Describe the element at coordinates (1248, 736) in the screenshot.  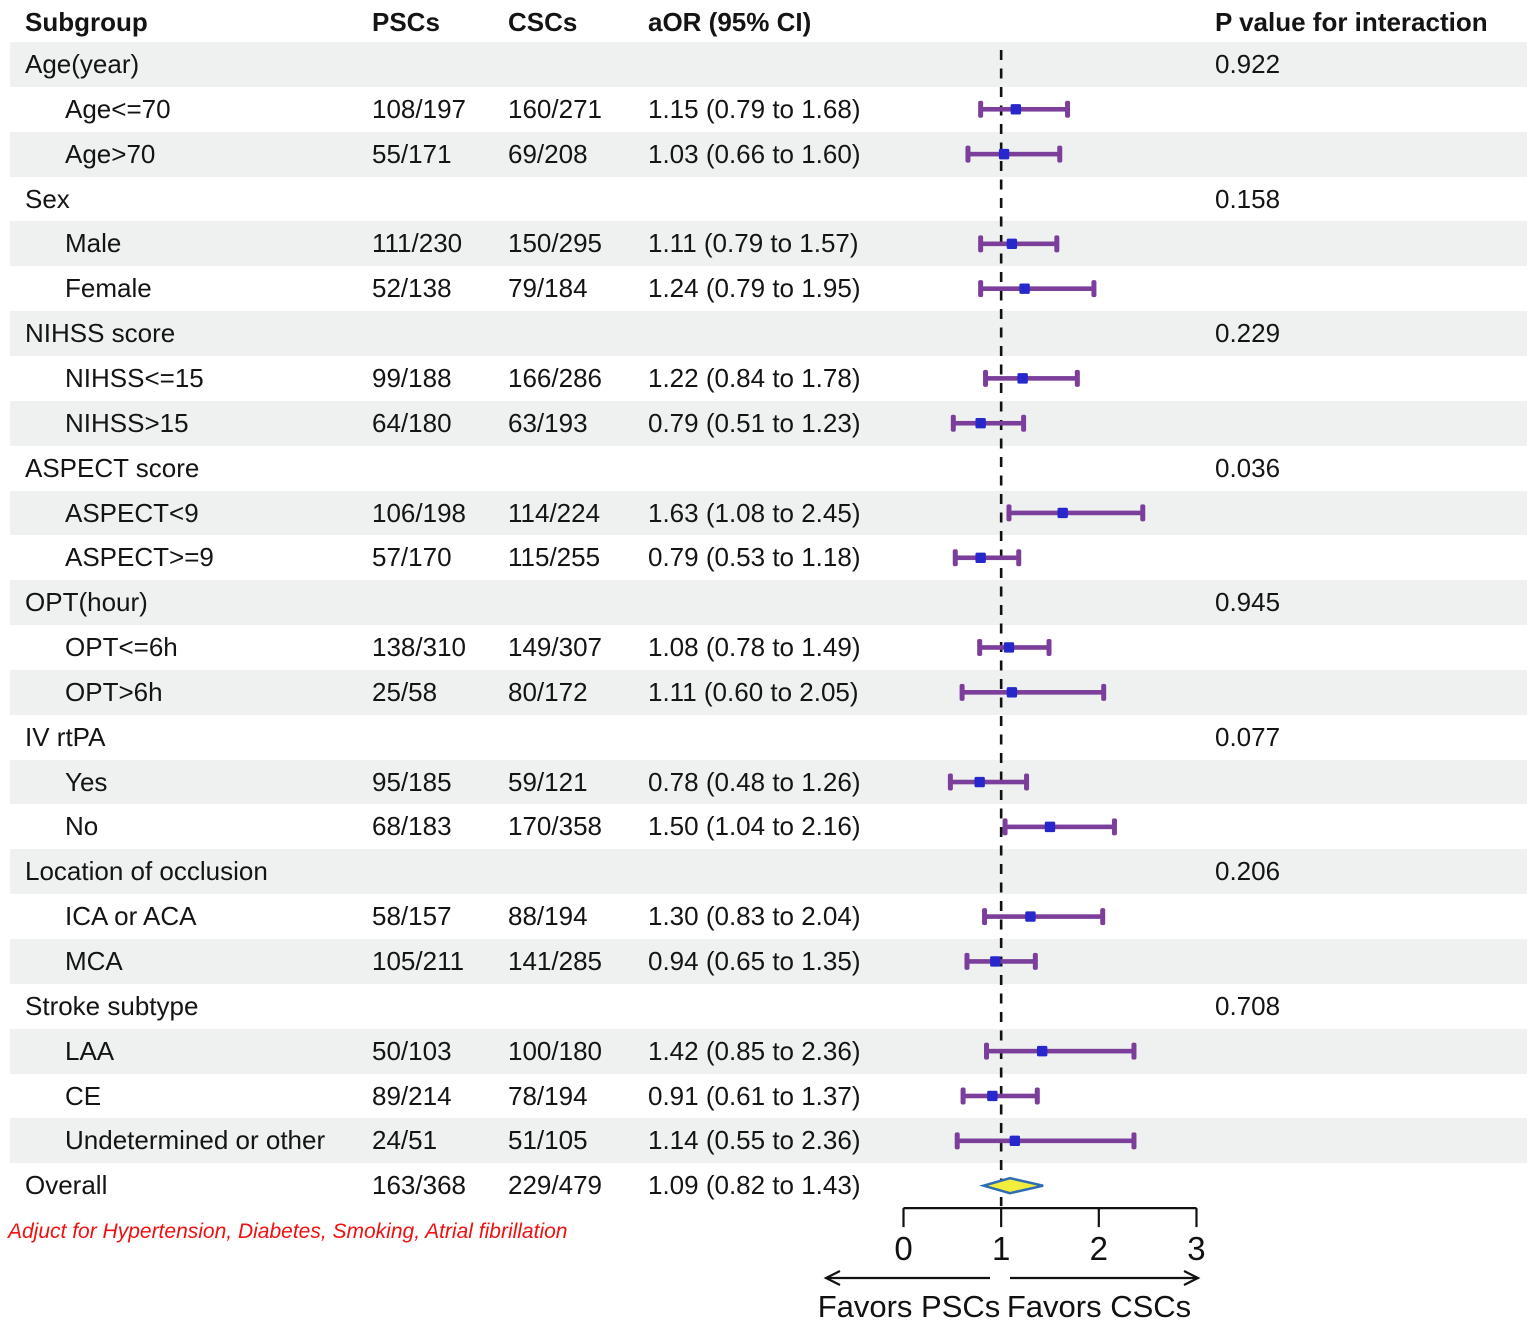
I see `p-value: 0.077` at that location.